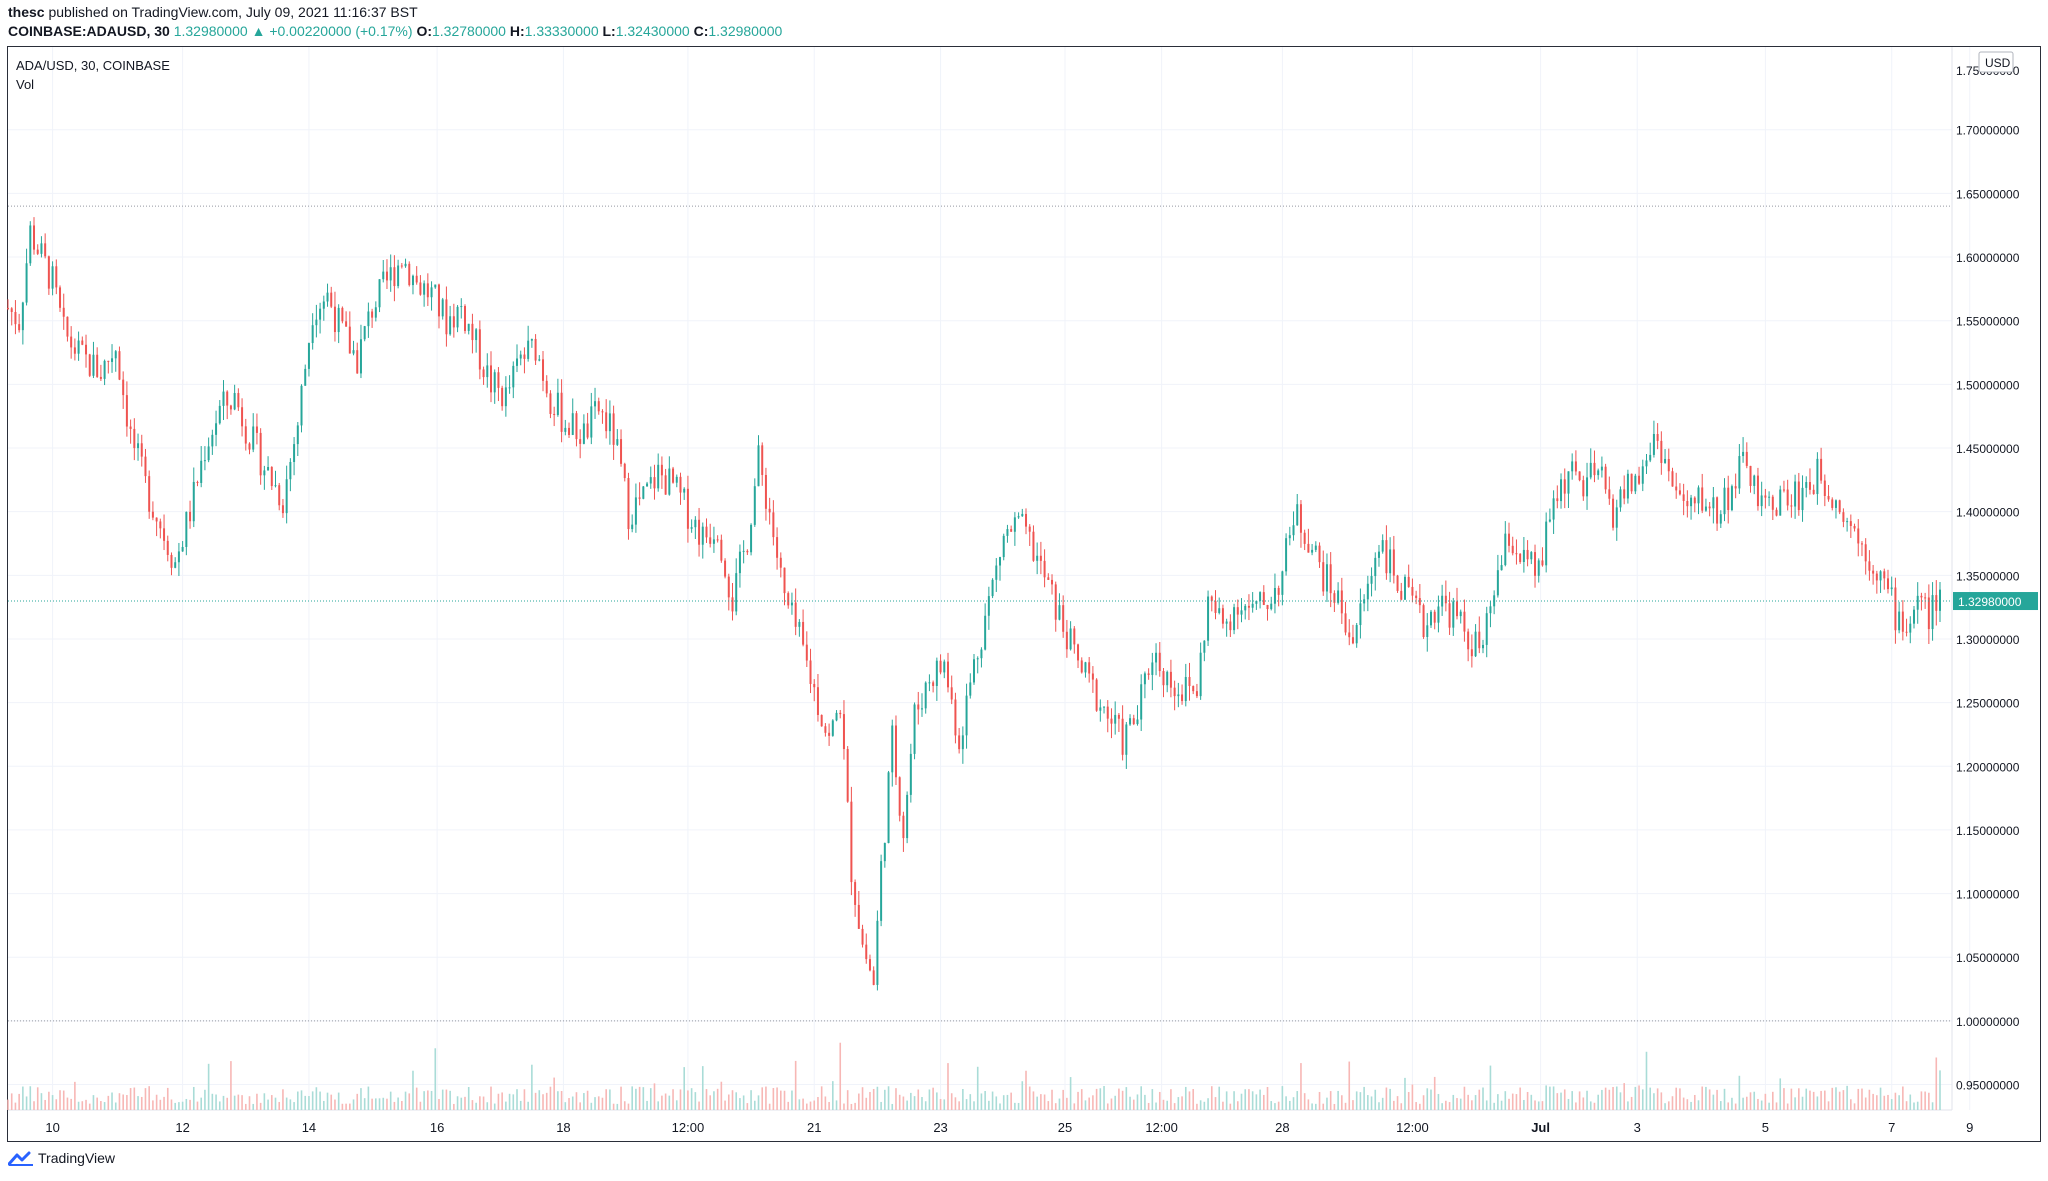  I want to click on time-tick-label: 21, so click(814, 1127).